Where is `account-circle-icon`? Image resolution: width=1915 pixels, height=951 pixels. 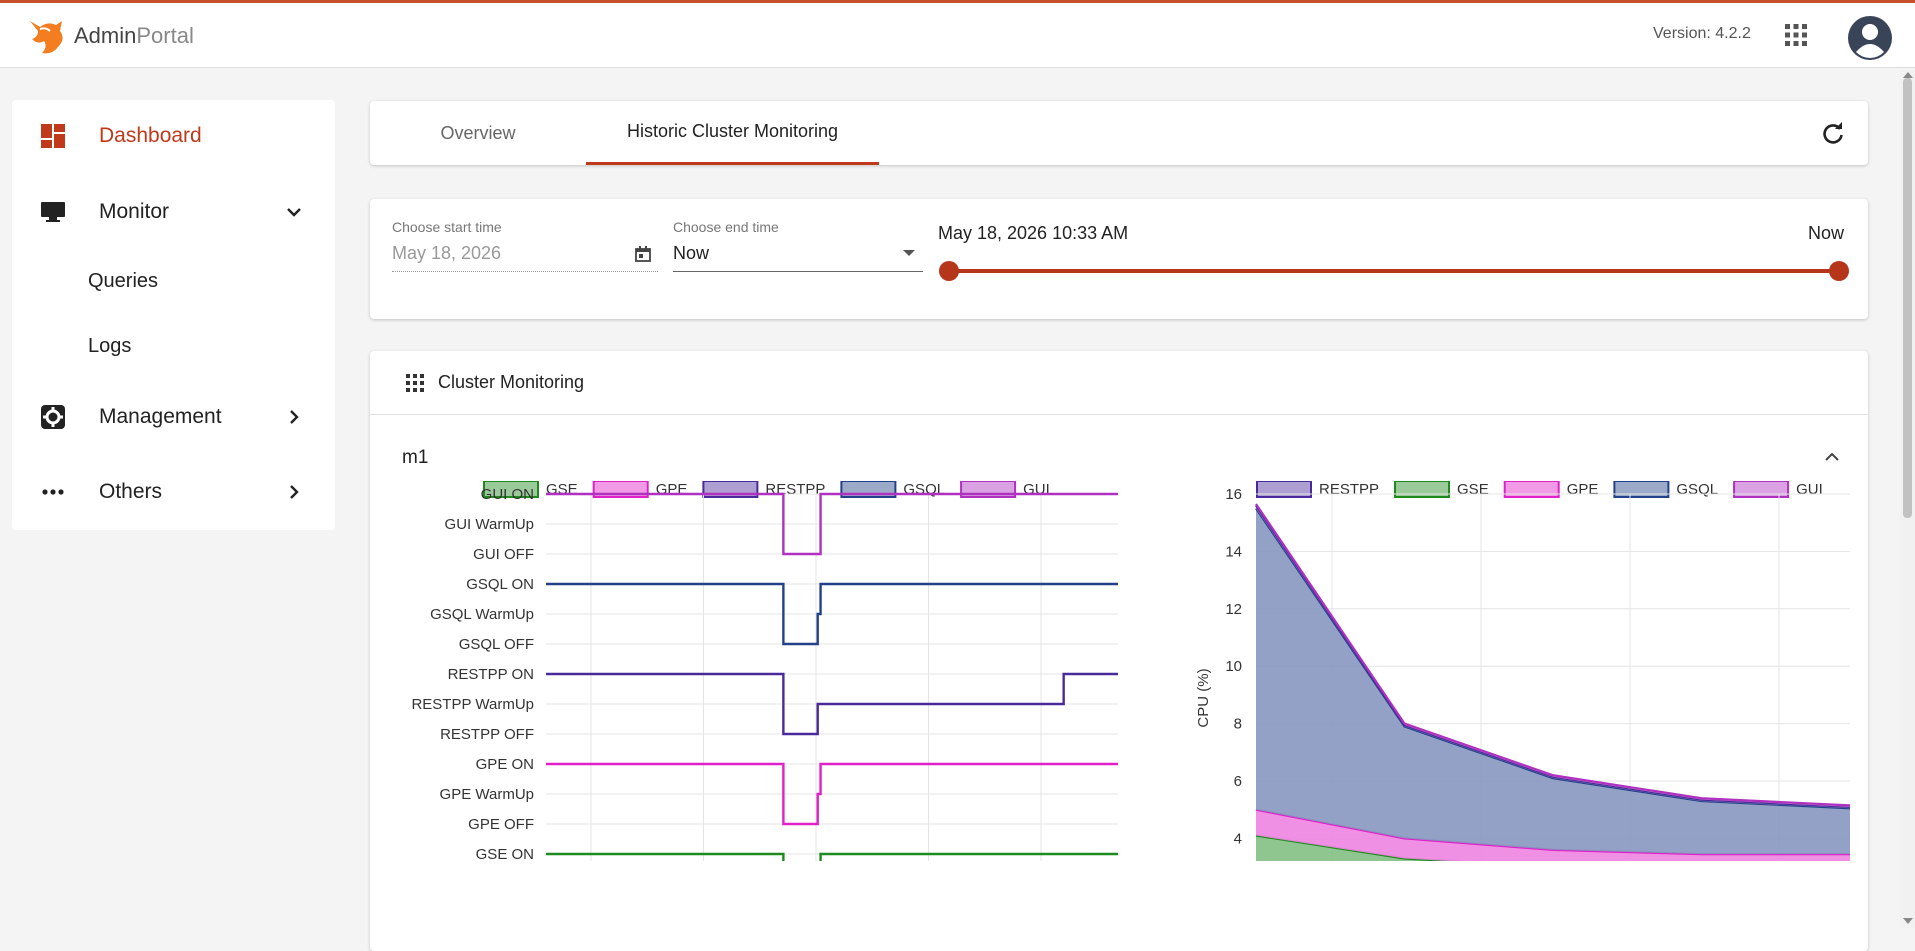 account-circle-icon is located at coordinates (1870, 38).